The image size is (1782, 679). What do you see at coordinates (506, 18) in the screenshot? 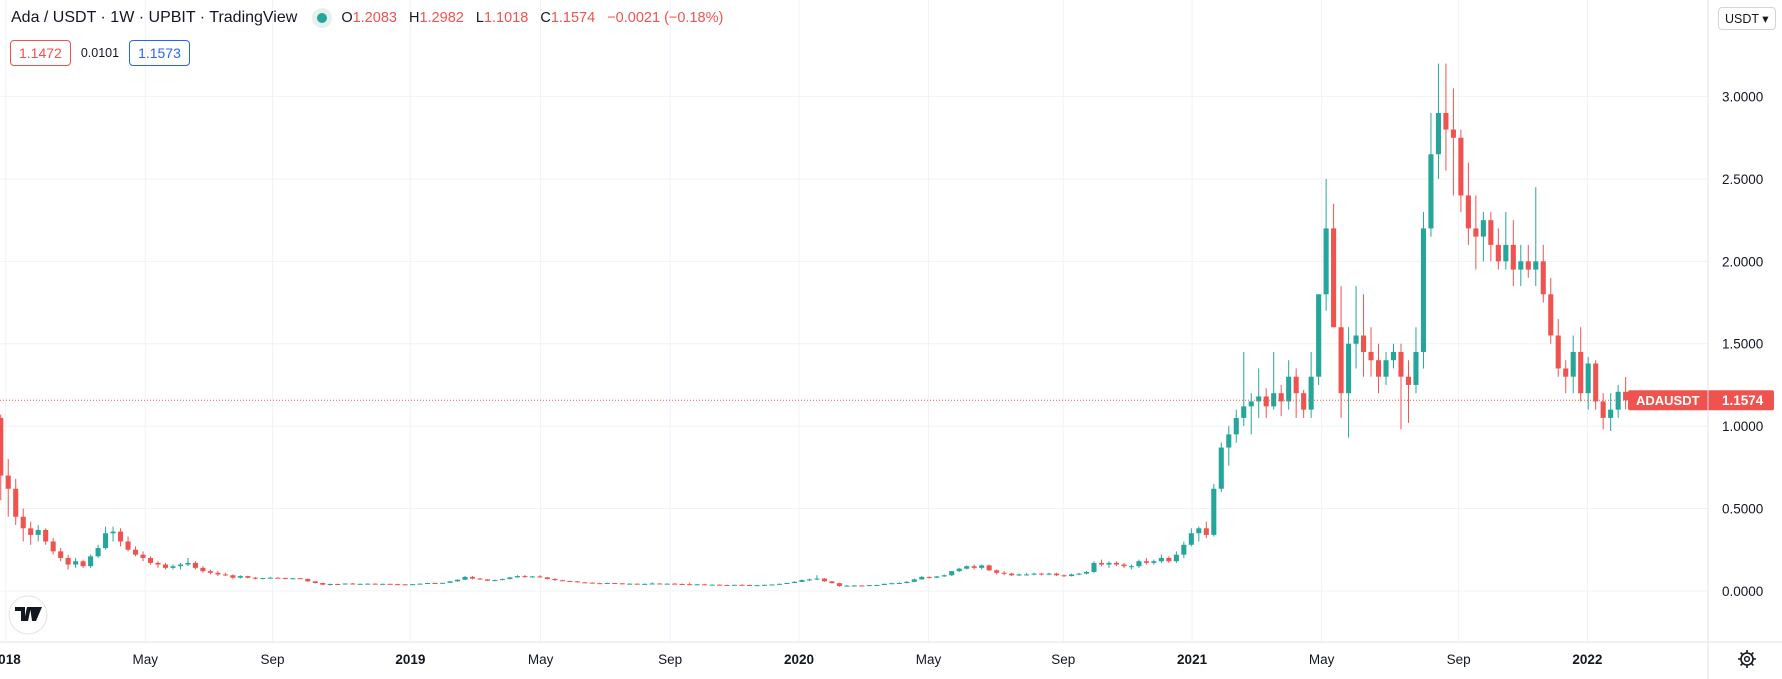
I see `low-value: 1.1018` at bounding box center [506, 18].